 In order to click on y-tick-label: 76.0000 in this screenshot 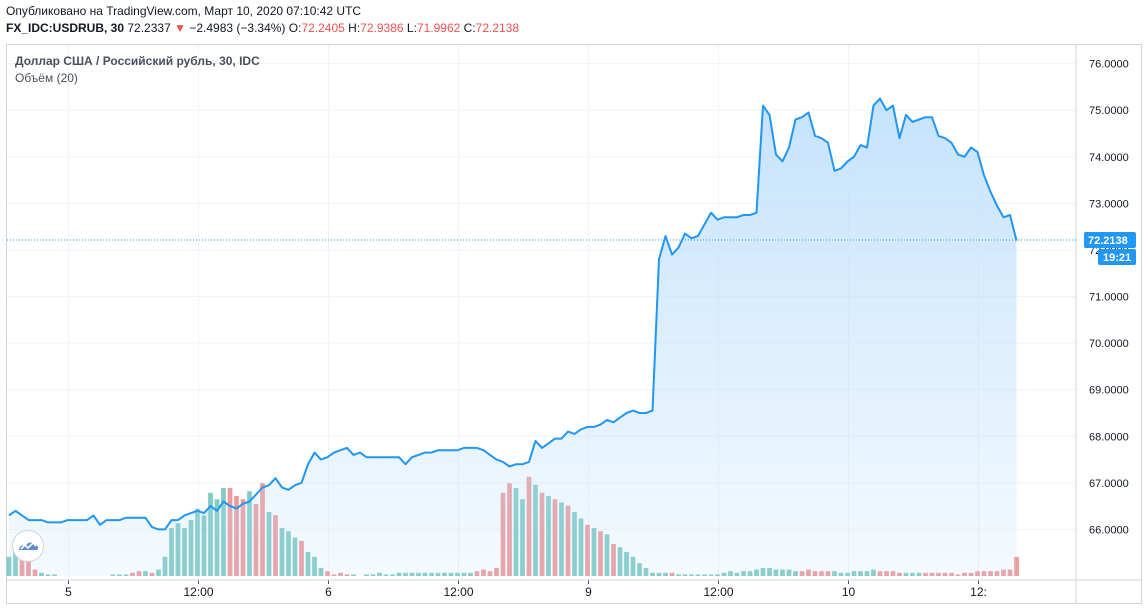, I will do `click(1109, 65)`.